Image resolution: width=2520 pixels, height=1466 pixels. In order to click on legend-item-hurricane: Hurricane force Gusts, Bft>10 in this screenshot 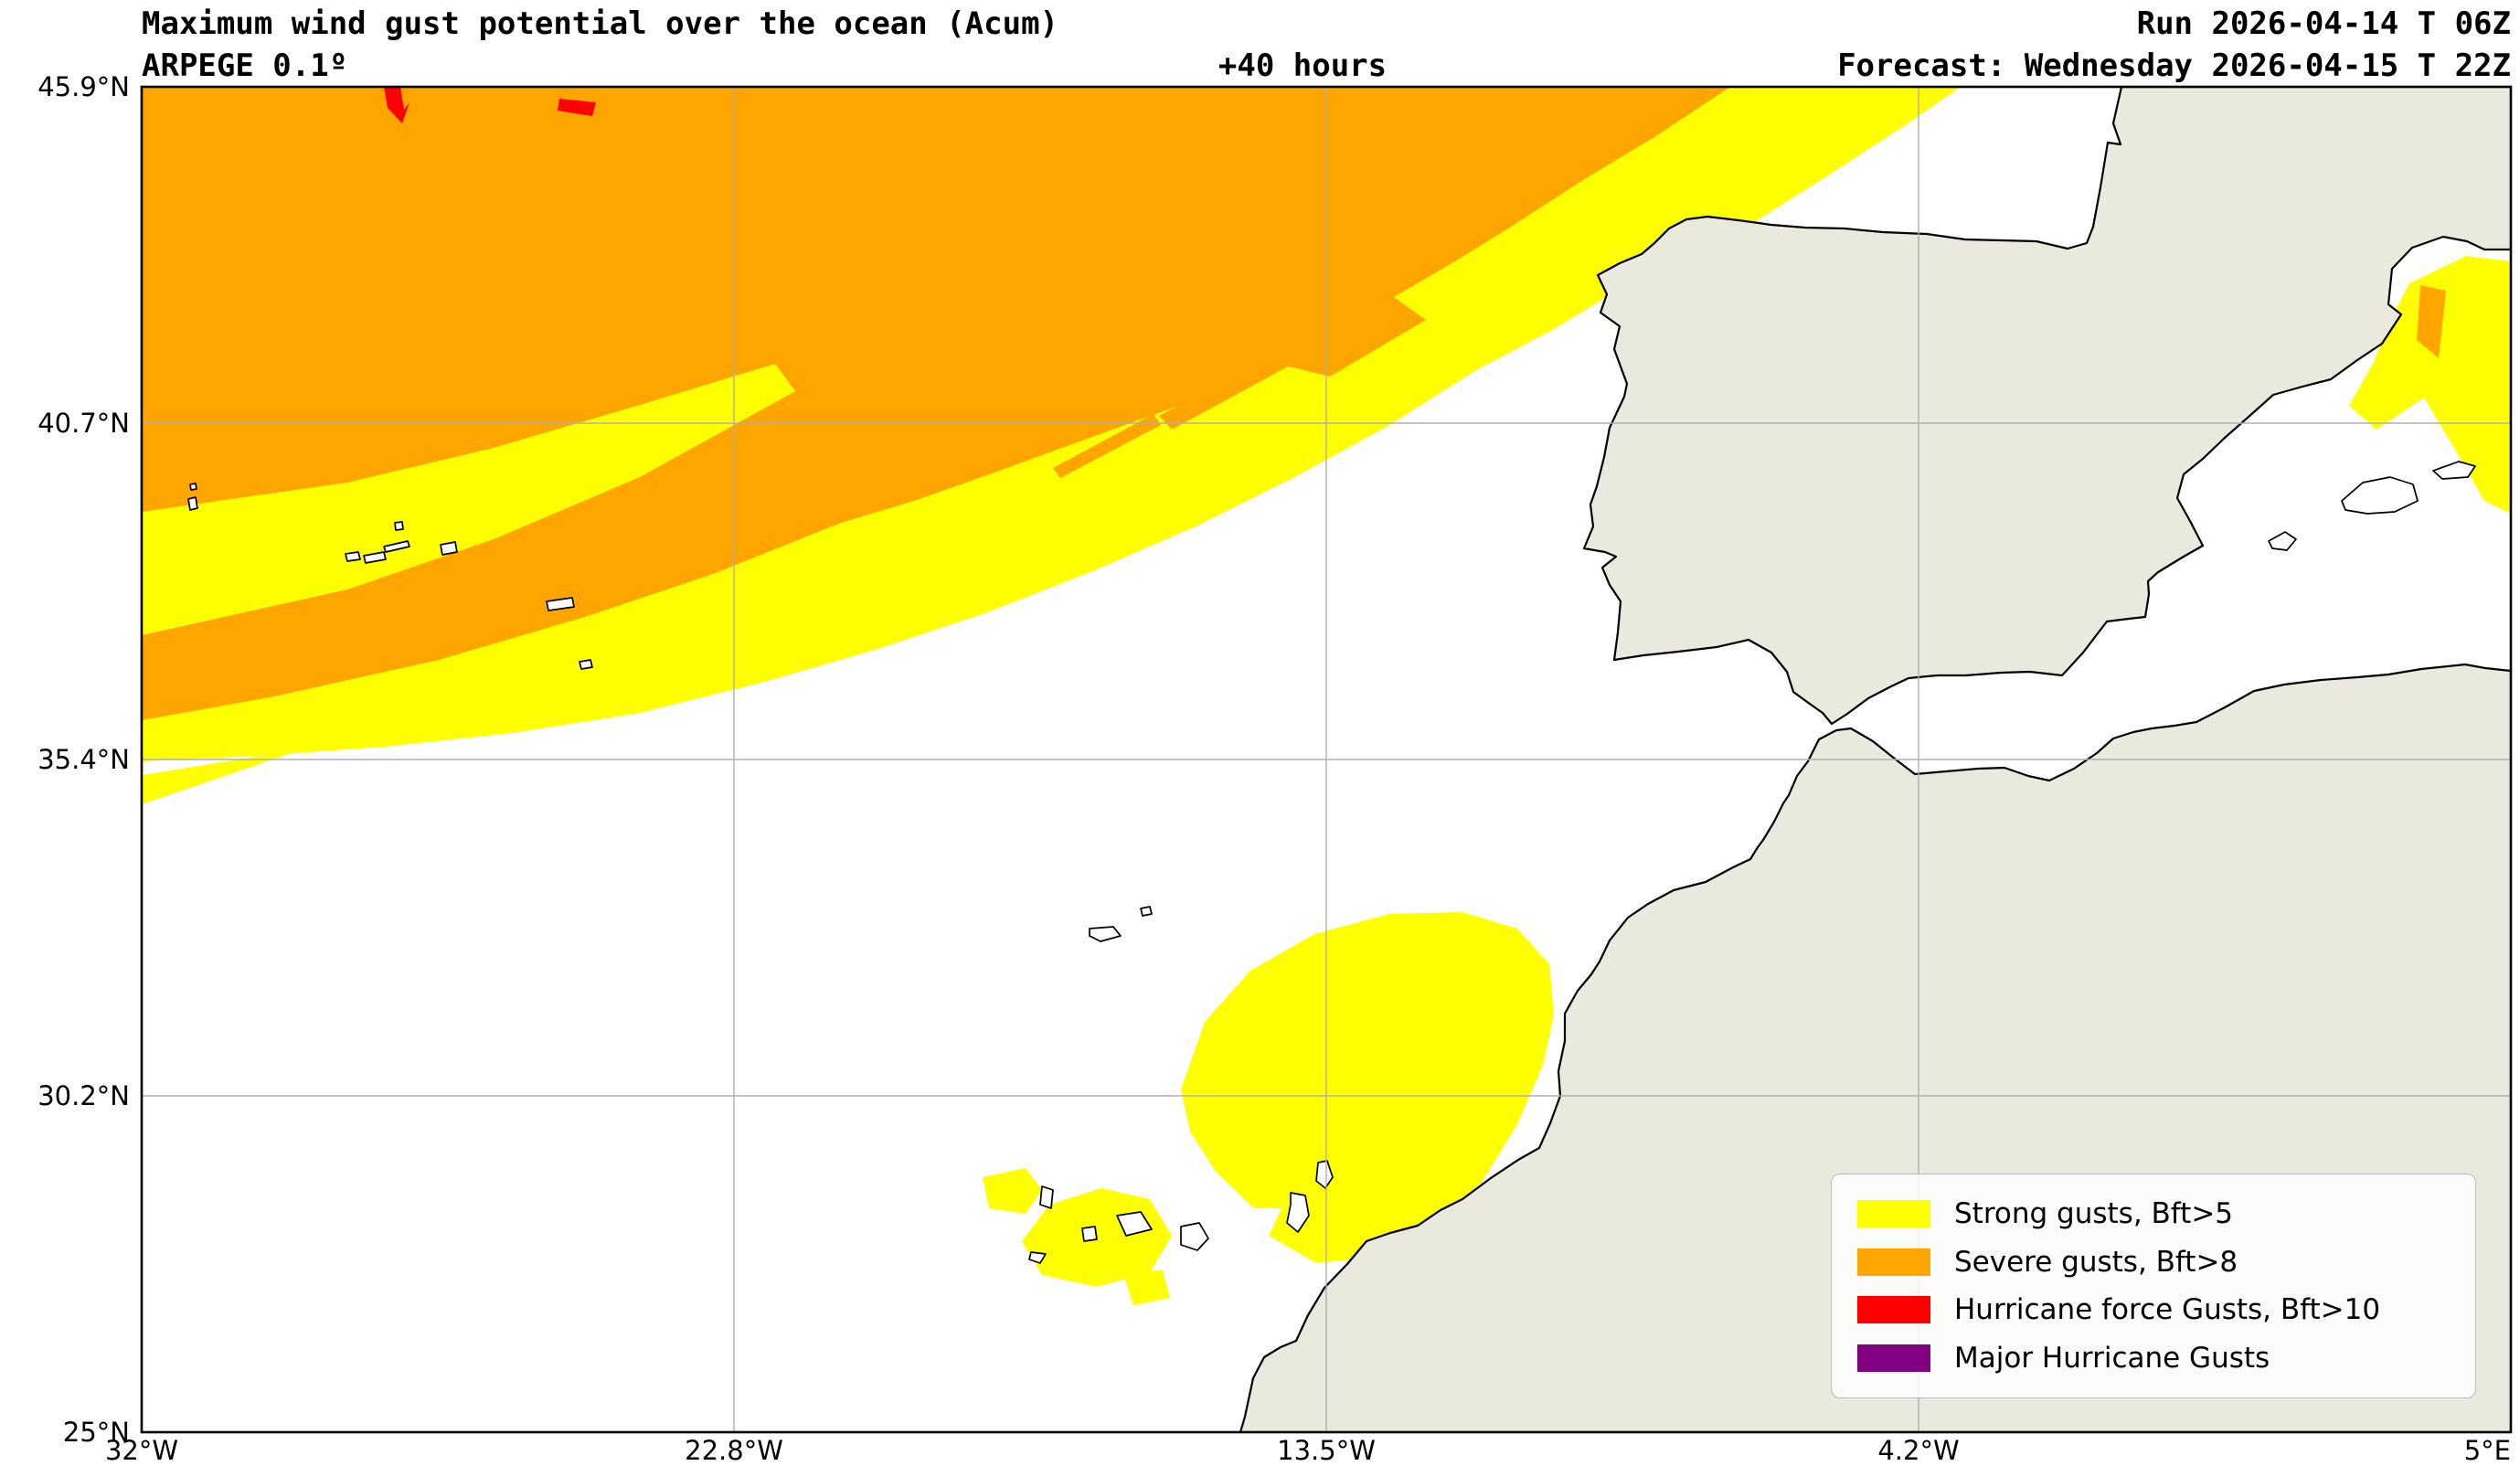, I will do `click(2166, 1310)`.